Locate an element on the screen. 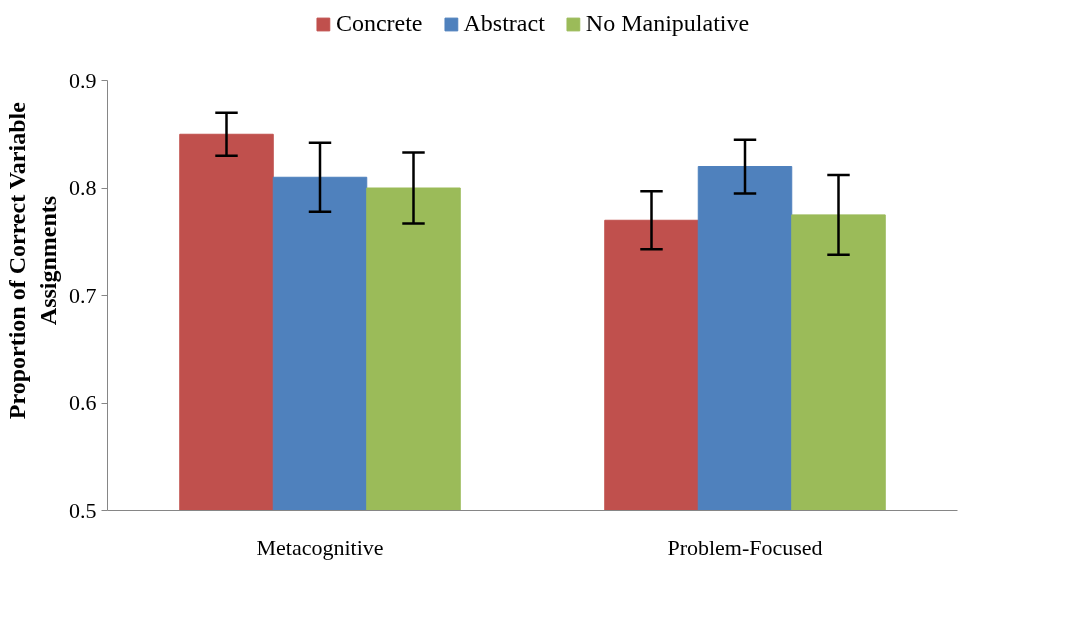 Image resolution: width=1075 pixels, height=627 pixels. legend-label: Abstract is located at coordinates (504, 23).